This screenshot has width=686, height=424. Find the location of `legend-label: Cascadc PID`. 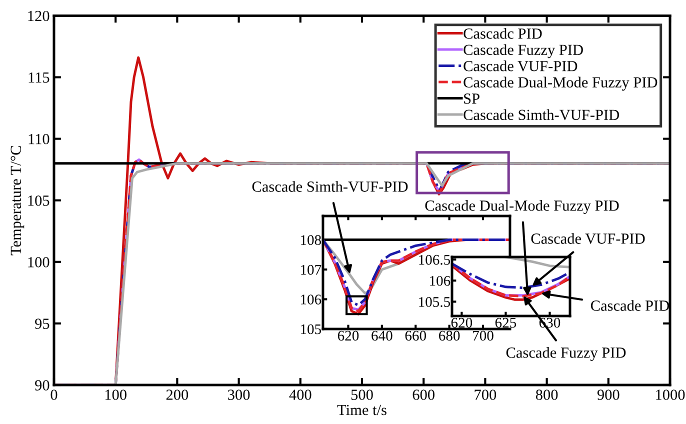

legend-label: Cascadc PID is located at coordinates (503, 33).